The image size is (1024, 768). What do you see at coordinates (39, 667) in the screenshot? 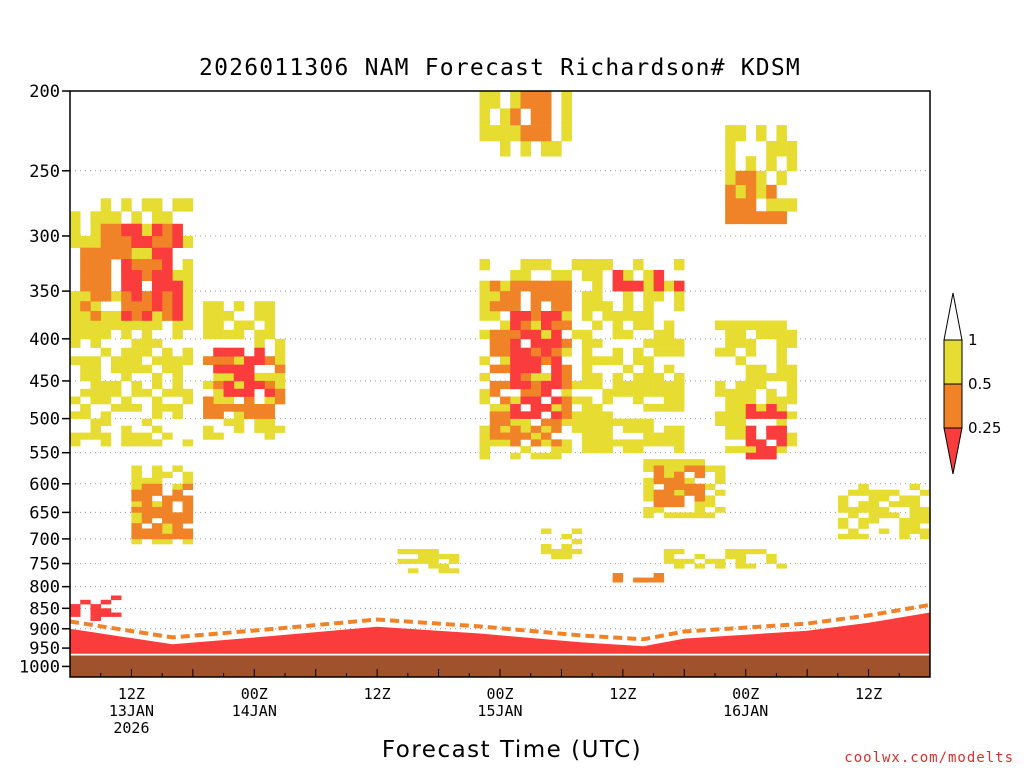
I see `y-tick-label: 1000` at bounding box center [39, 667].